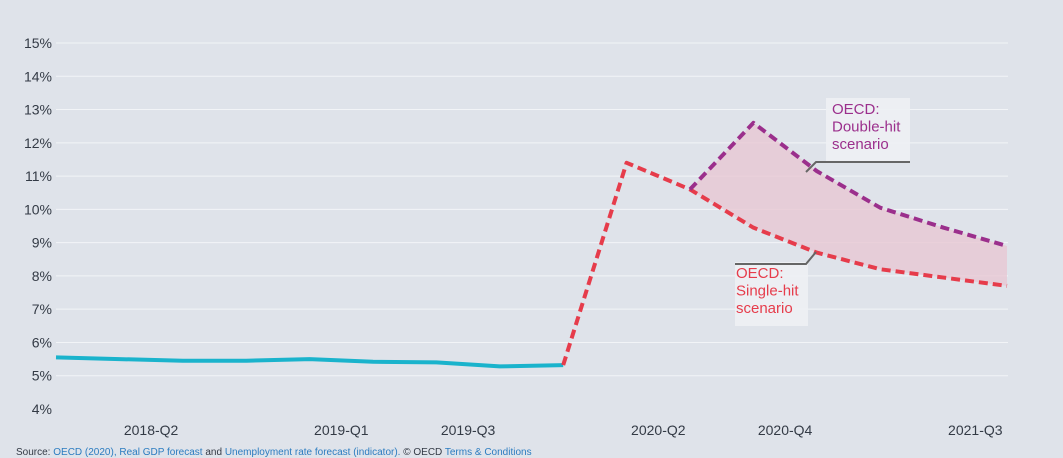  I want to click on y-tick-label: 13%, so click(38, 110).